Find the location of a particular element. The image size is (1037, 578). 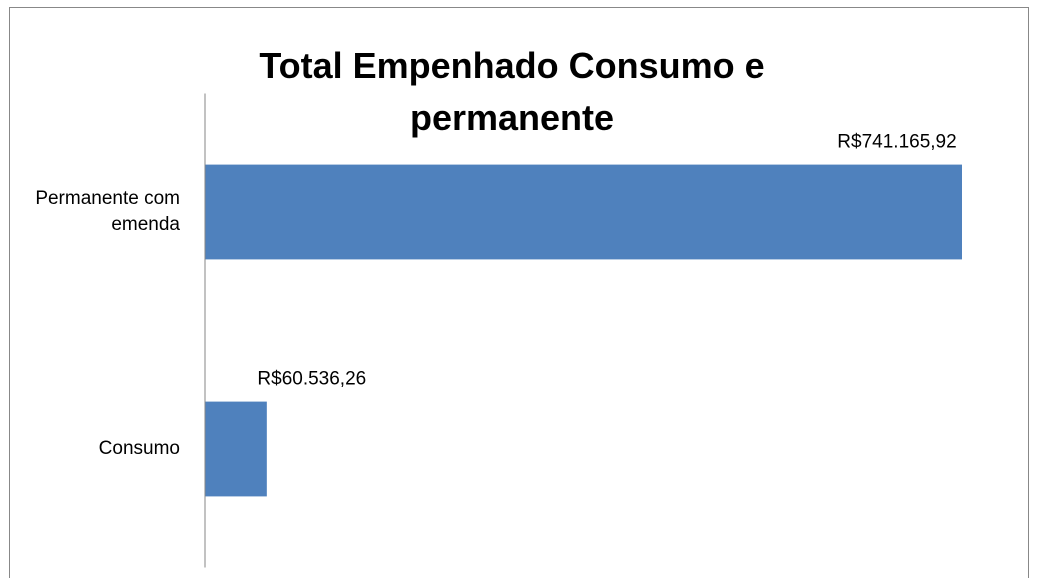

chart-title: Total Empenhado Consumo e permanente is located at coordinates (512, 91).